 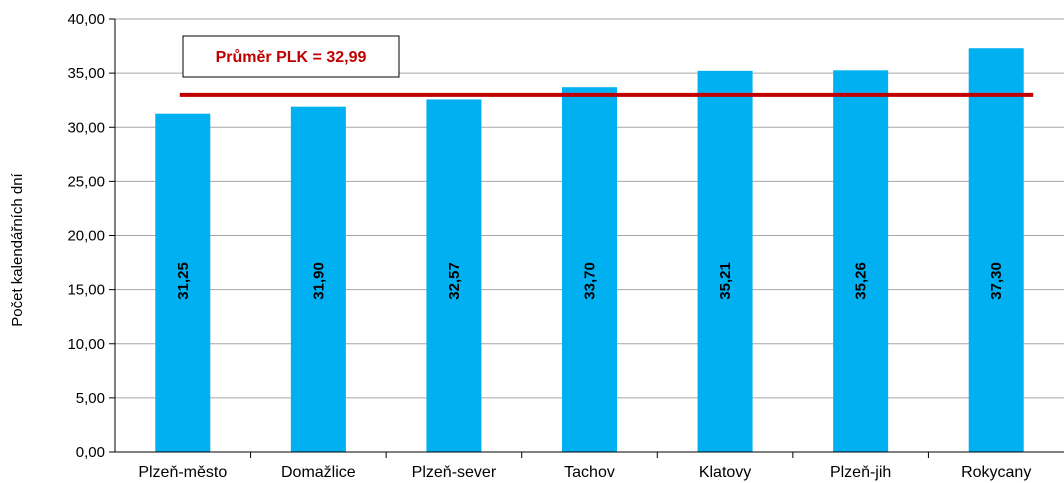 What do you see at coordinates (86, 181) in the screenshot?
I see `y-tick-label: 25,00` at bounding box center [86, 181].